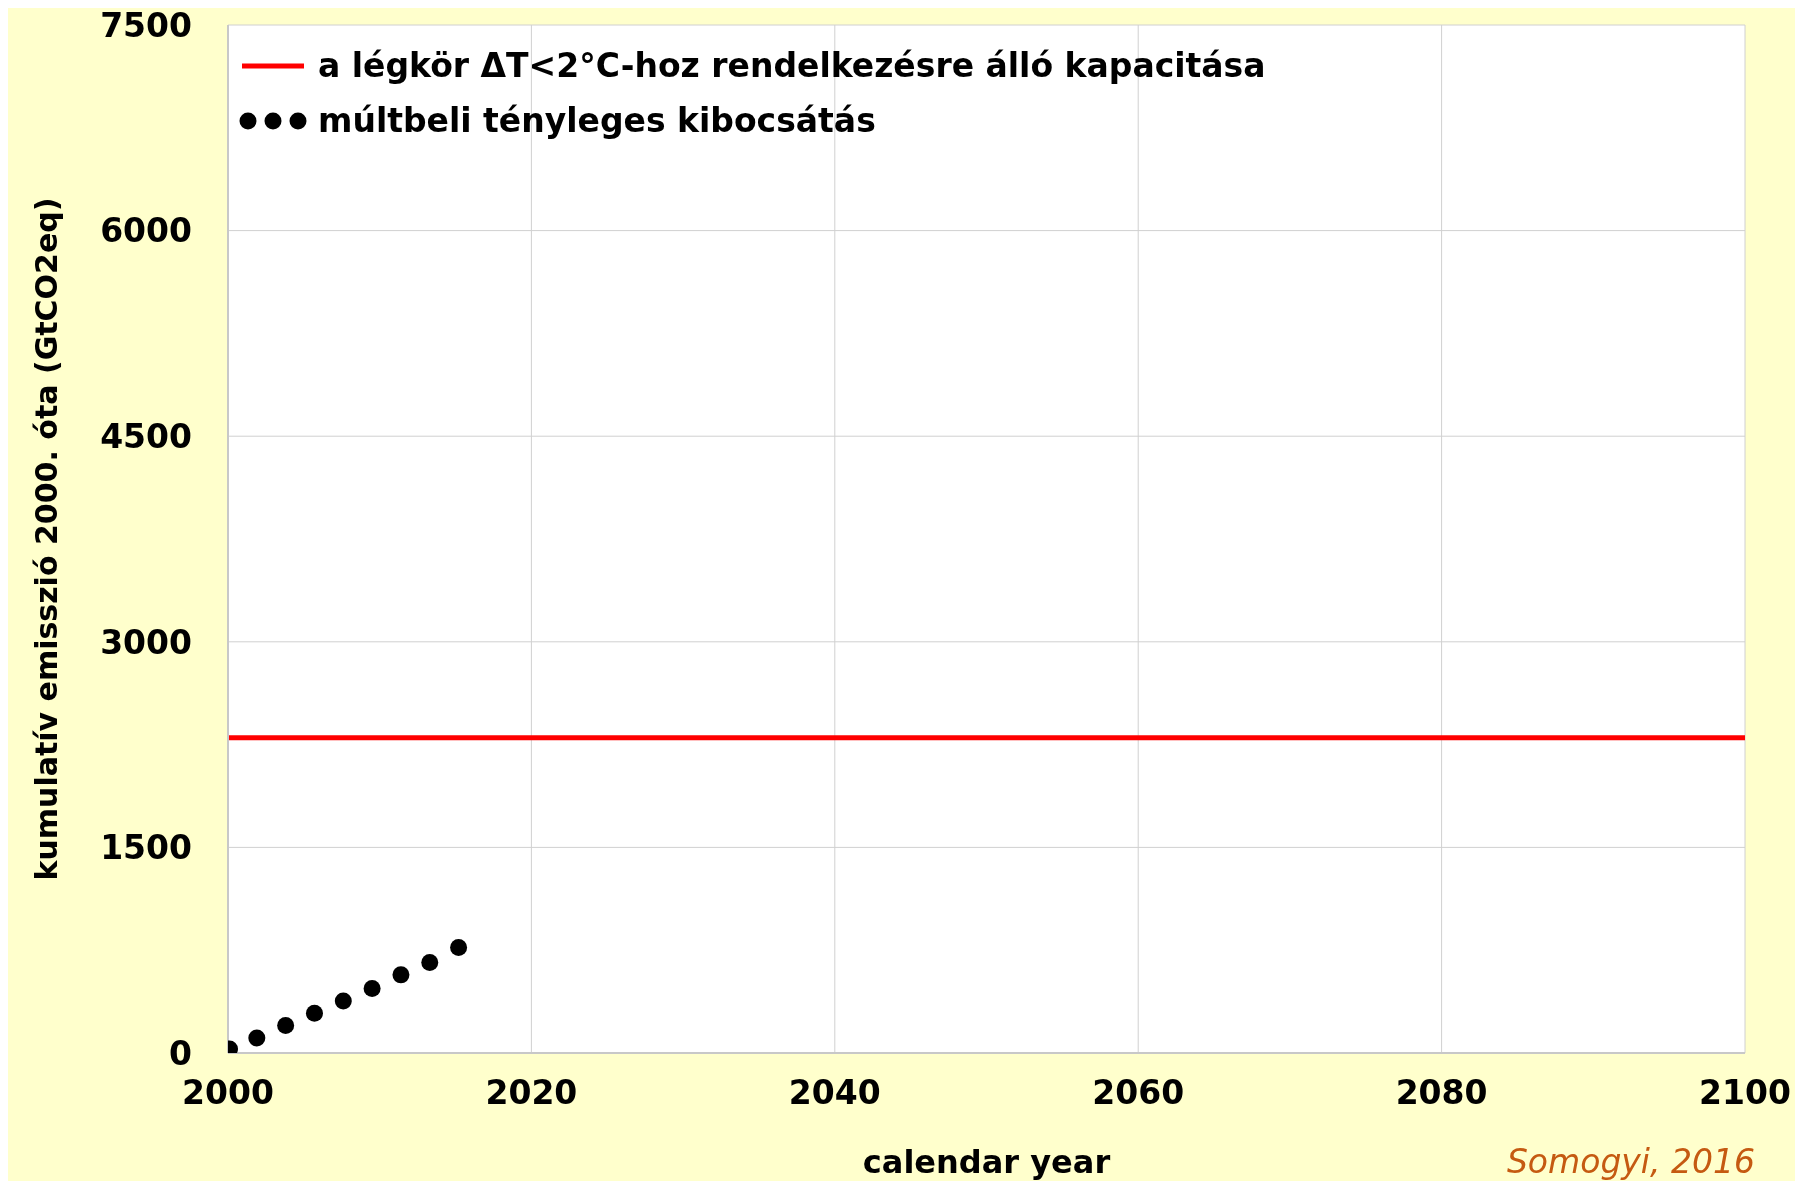 The height and width of the screenshot is (1189, 1803). Describe the element at coordinates (228, 1093) in the screenshot. I see `x-tick-label: 2000` at that location.